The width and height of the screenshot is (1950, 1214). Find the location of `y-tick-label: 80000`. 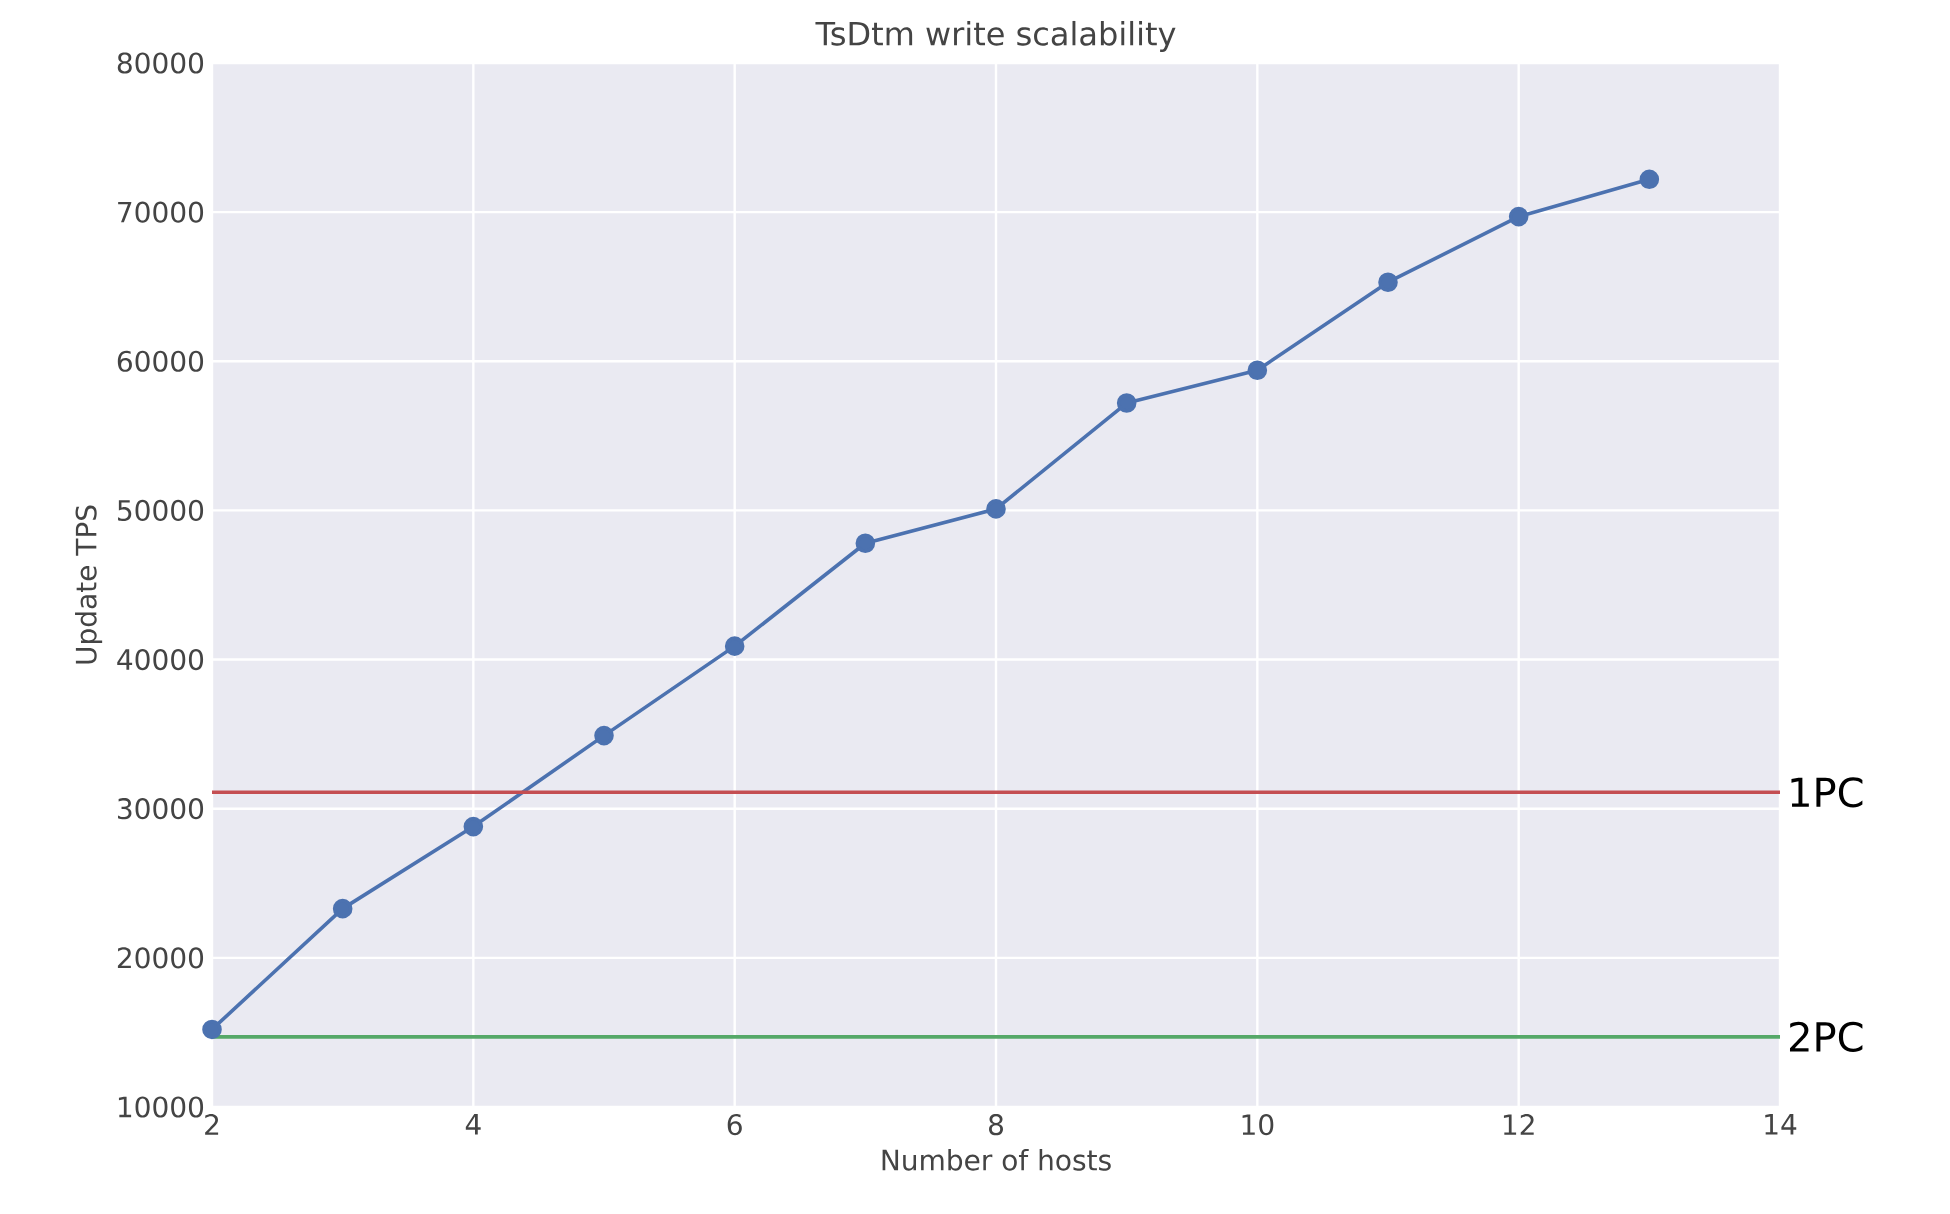

y-tick-label: 80000 is located at coordinates (160, 63).